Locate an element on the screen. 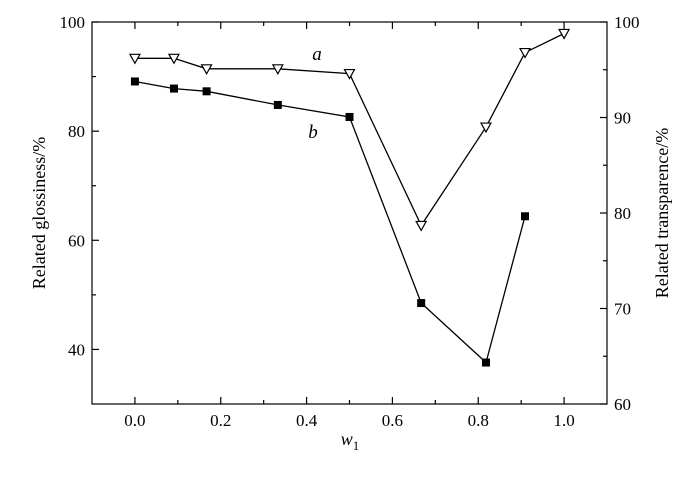  y-axis-title-left: Related glossiness/% is located at coordinates (39, 213).